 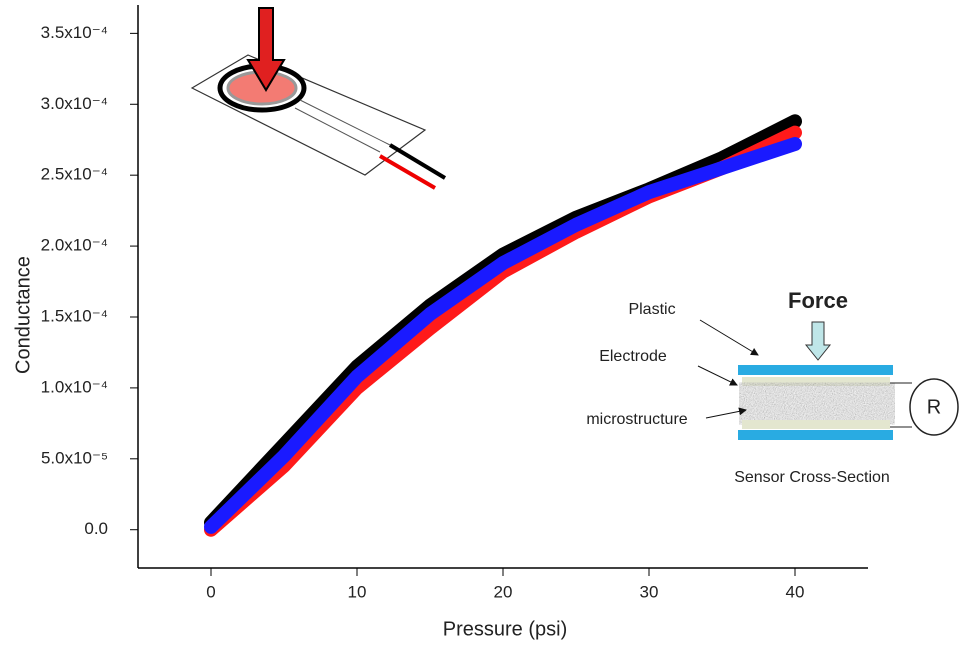 What do you see at coordinates (934, 407) in the screenshot?
I see `annotation: R` at bounding box center [934, 407].